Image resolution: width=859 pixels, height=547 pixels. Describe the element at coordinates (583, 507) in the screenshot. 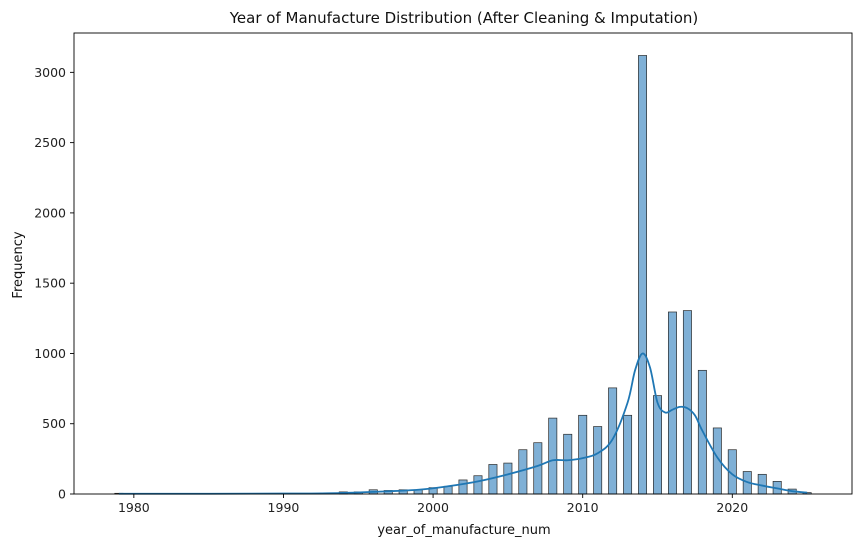

I see `x-tick-label: 2010` at that location.